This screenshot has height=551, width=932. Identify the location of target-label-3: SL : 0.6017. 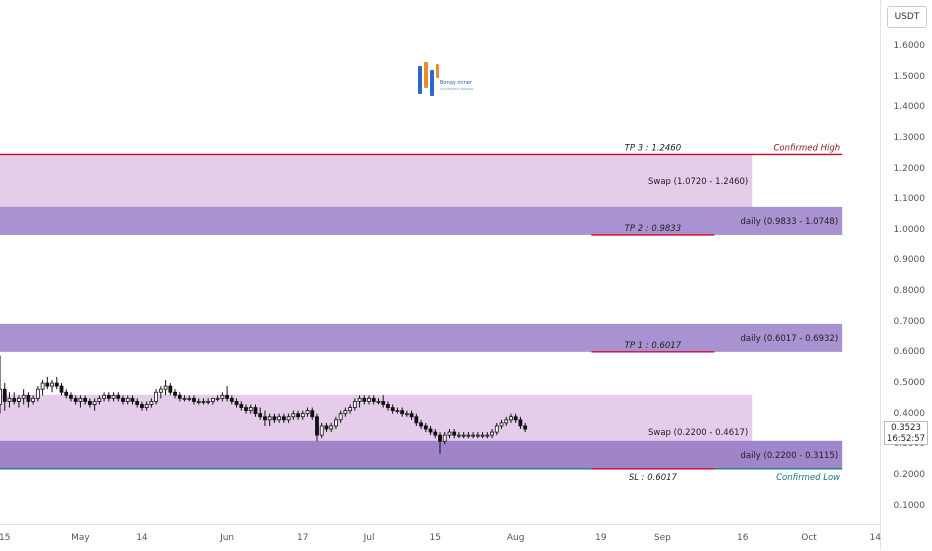
(653, 478).